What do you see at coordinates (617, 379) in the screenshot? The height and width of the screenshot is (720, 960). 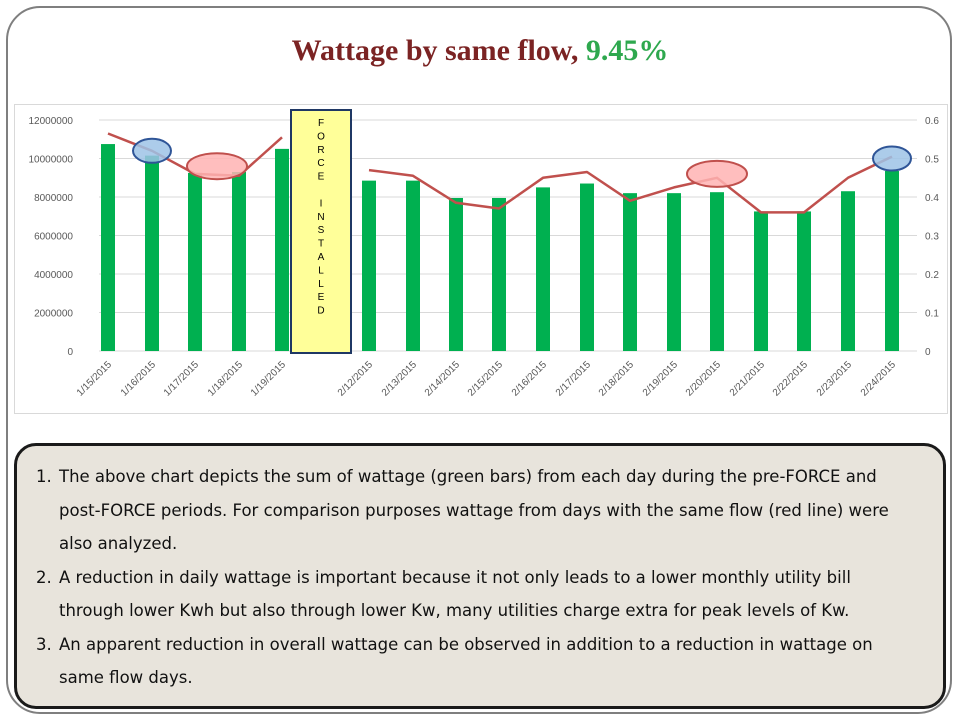 I see `x-tick-label: 2/18/2015` at bounding box center [617, 379].